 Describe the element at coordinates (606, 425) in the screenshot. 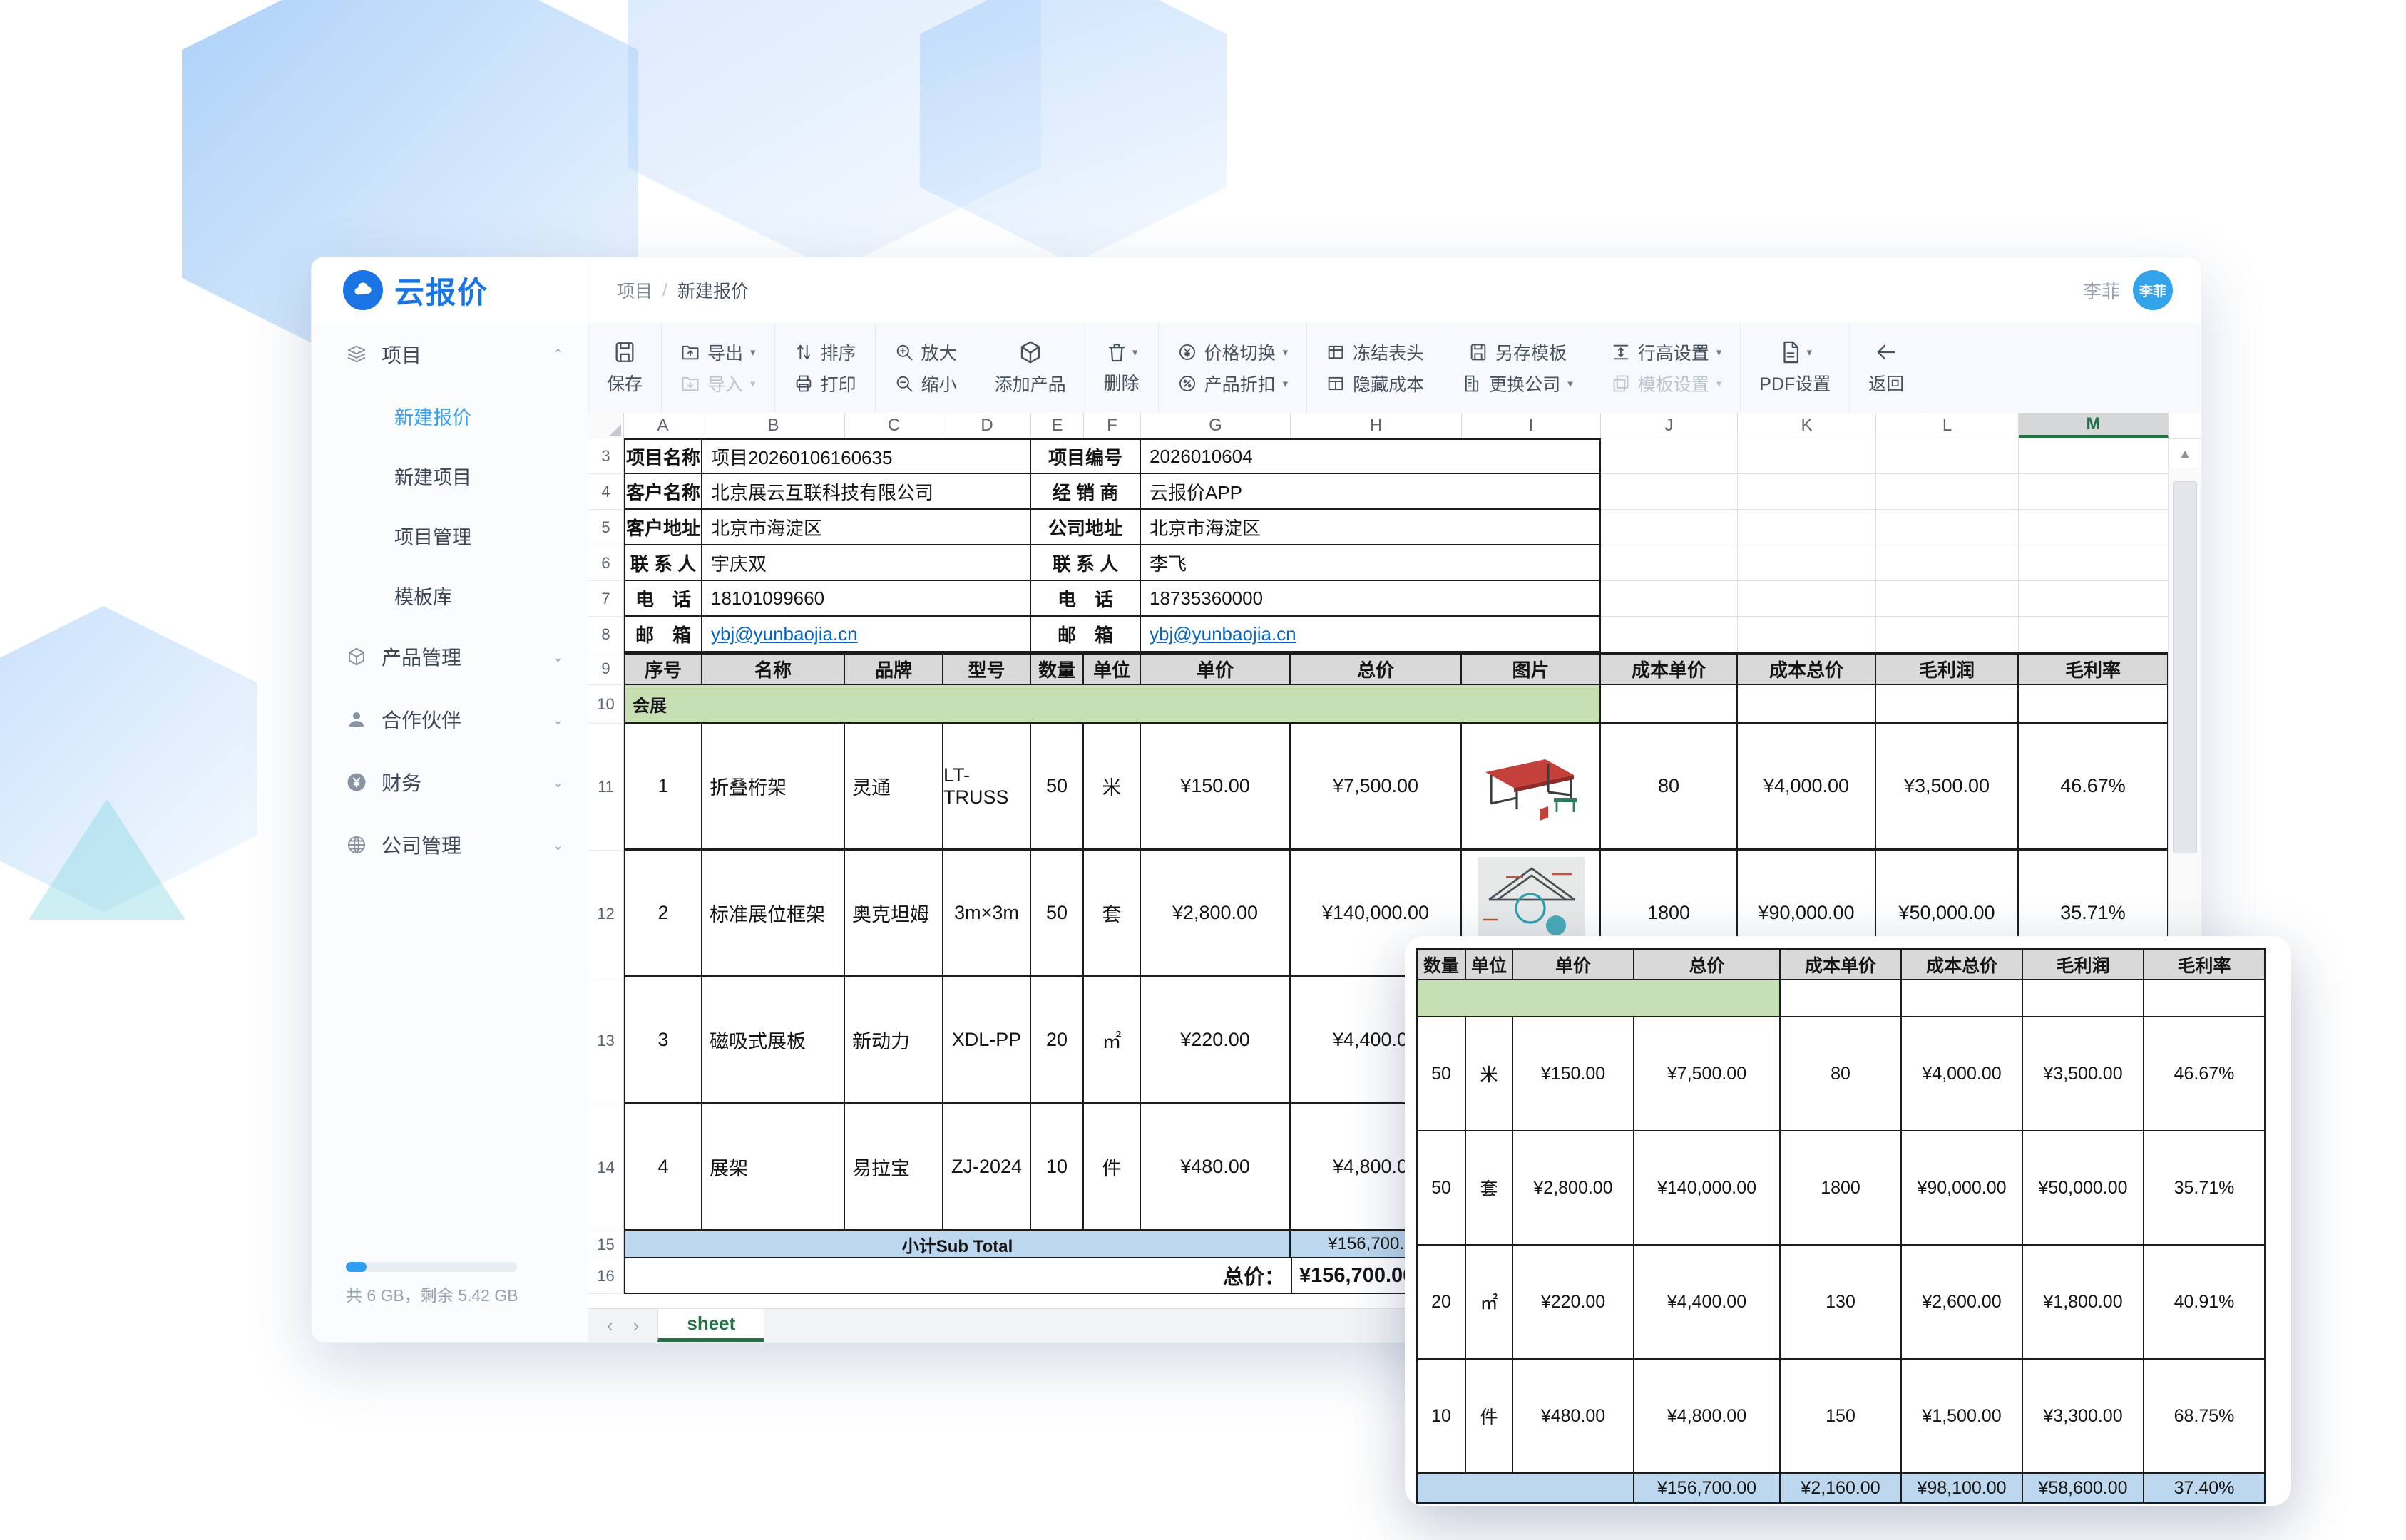

I see `select-all-cell` at that location.